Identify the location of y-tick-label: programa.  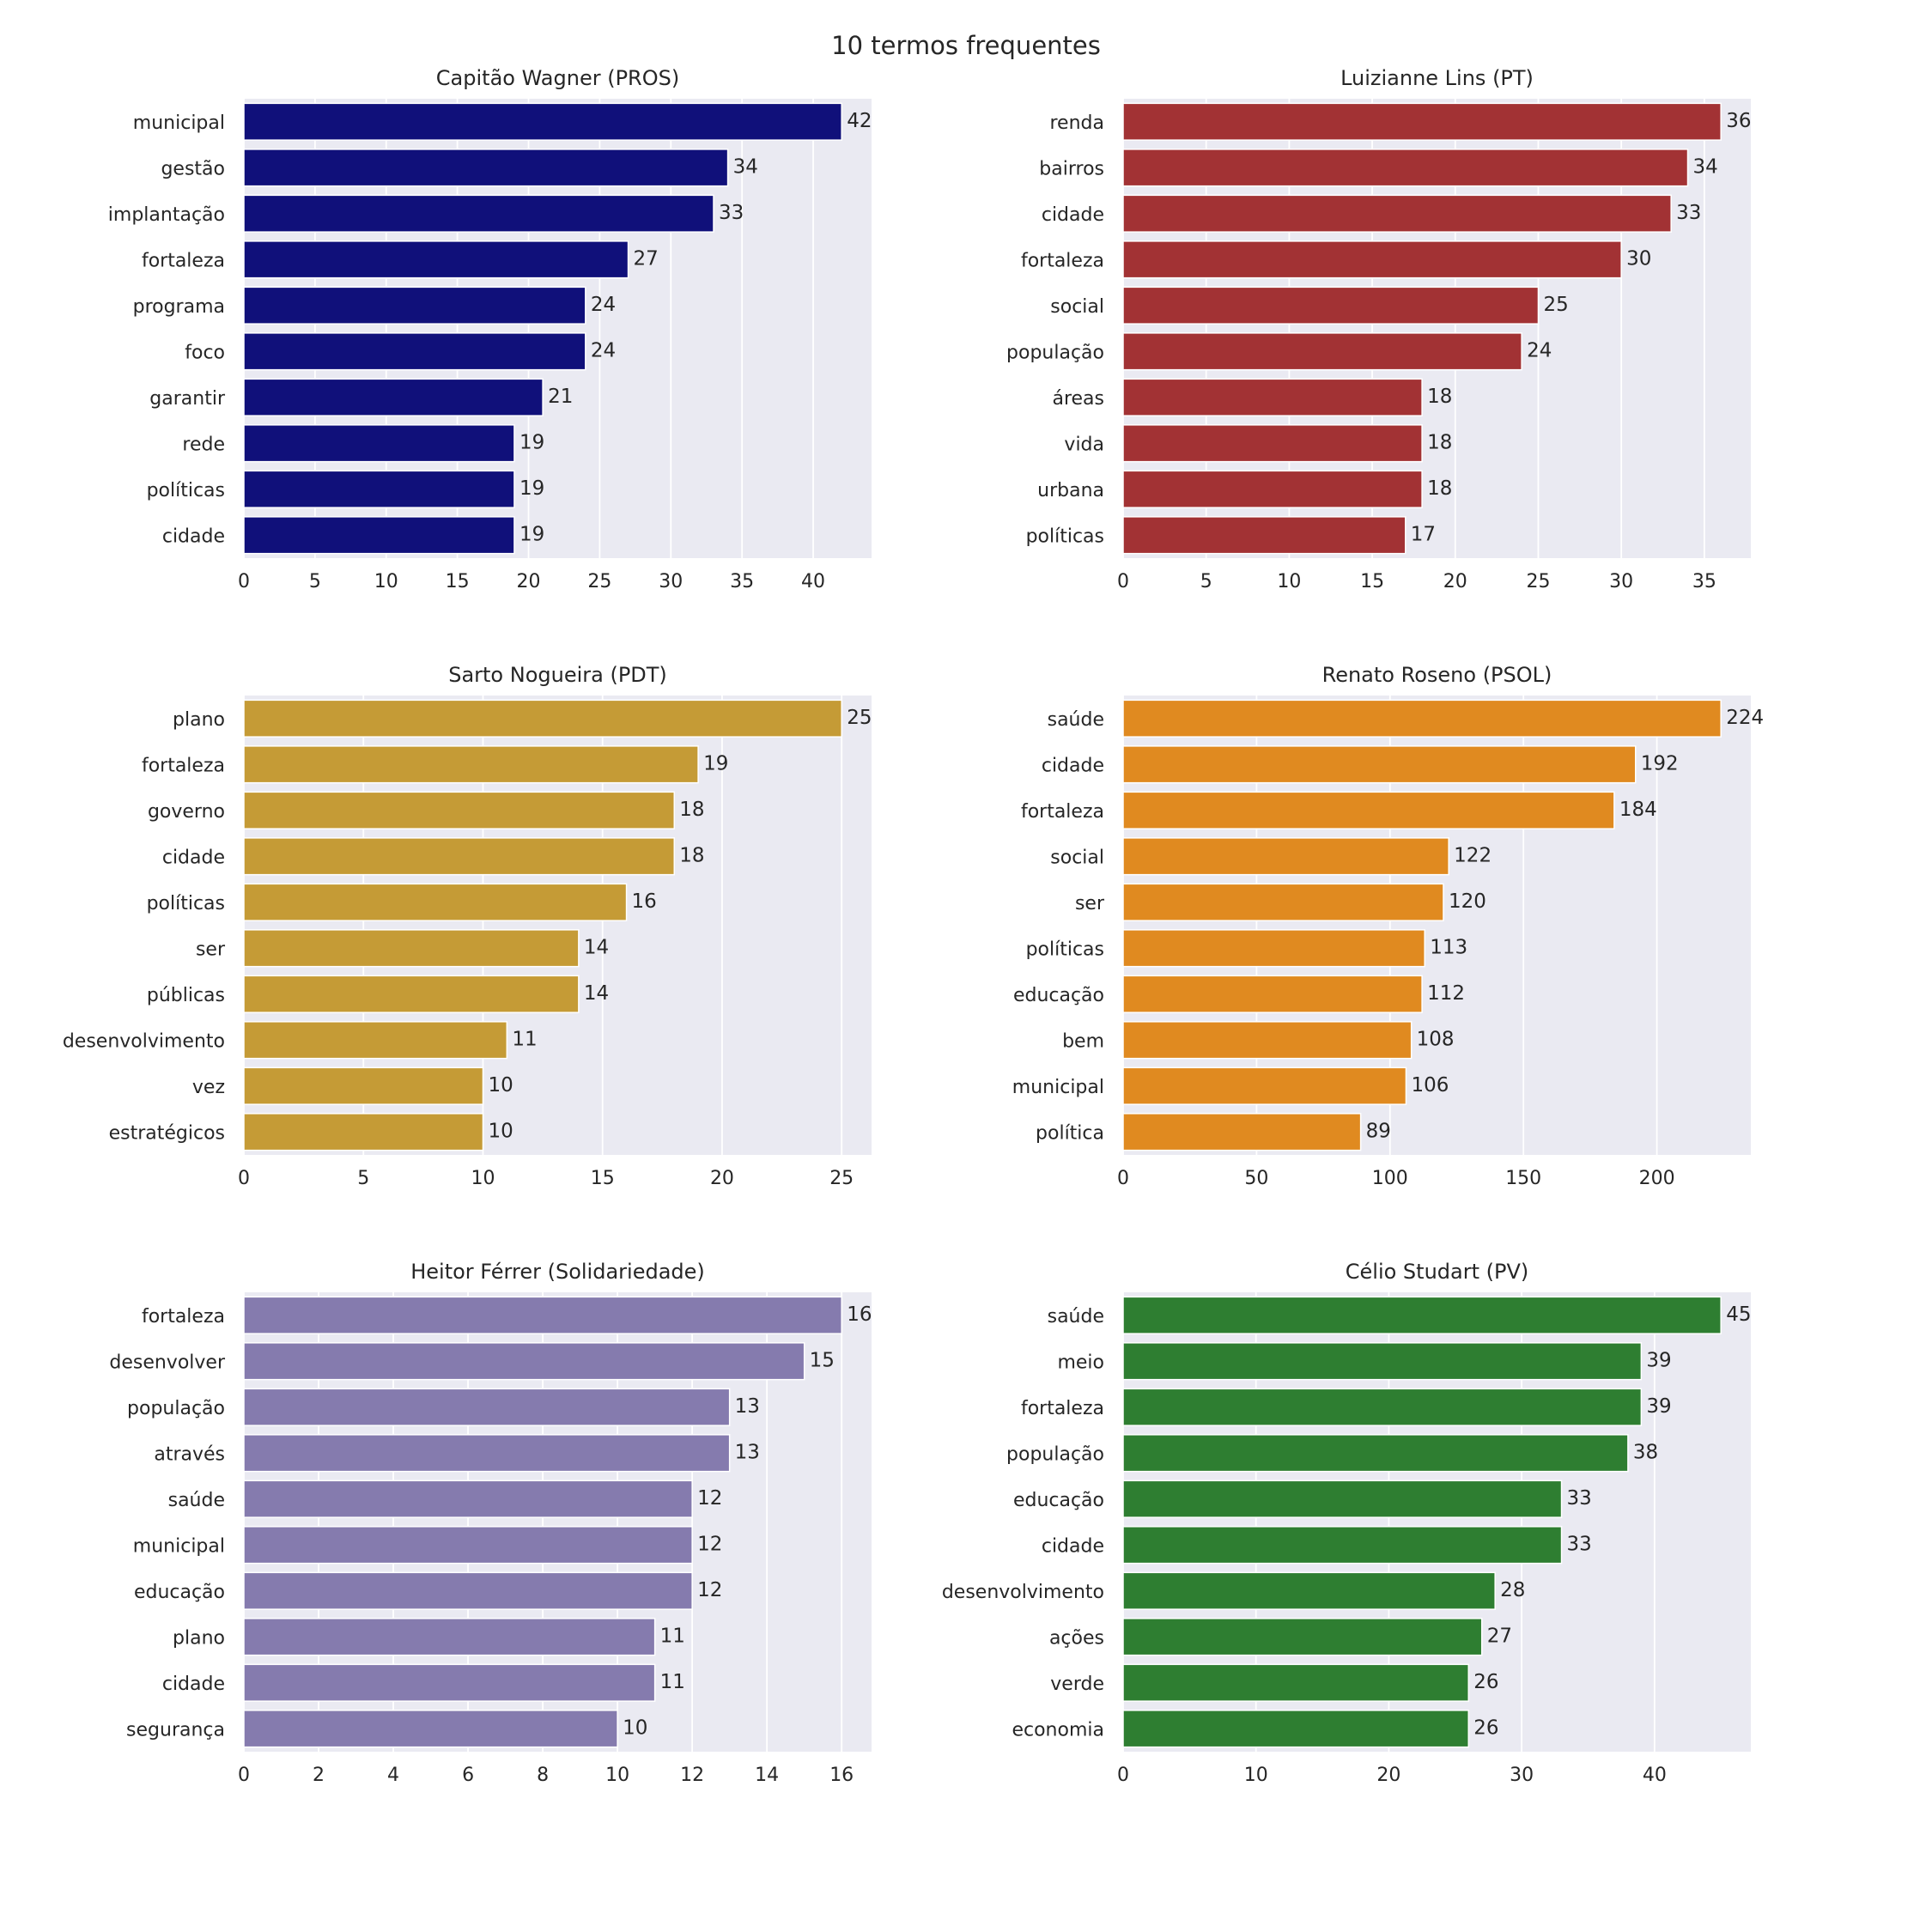
(179, 307).